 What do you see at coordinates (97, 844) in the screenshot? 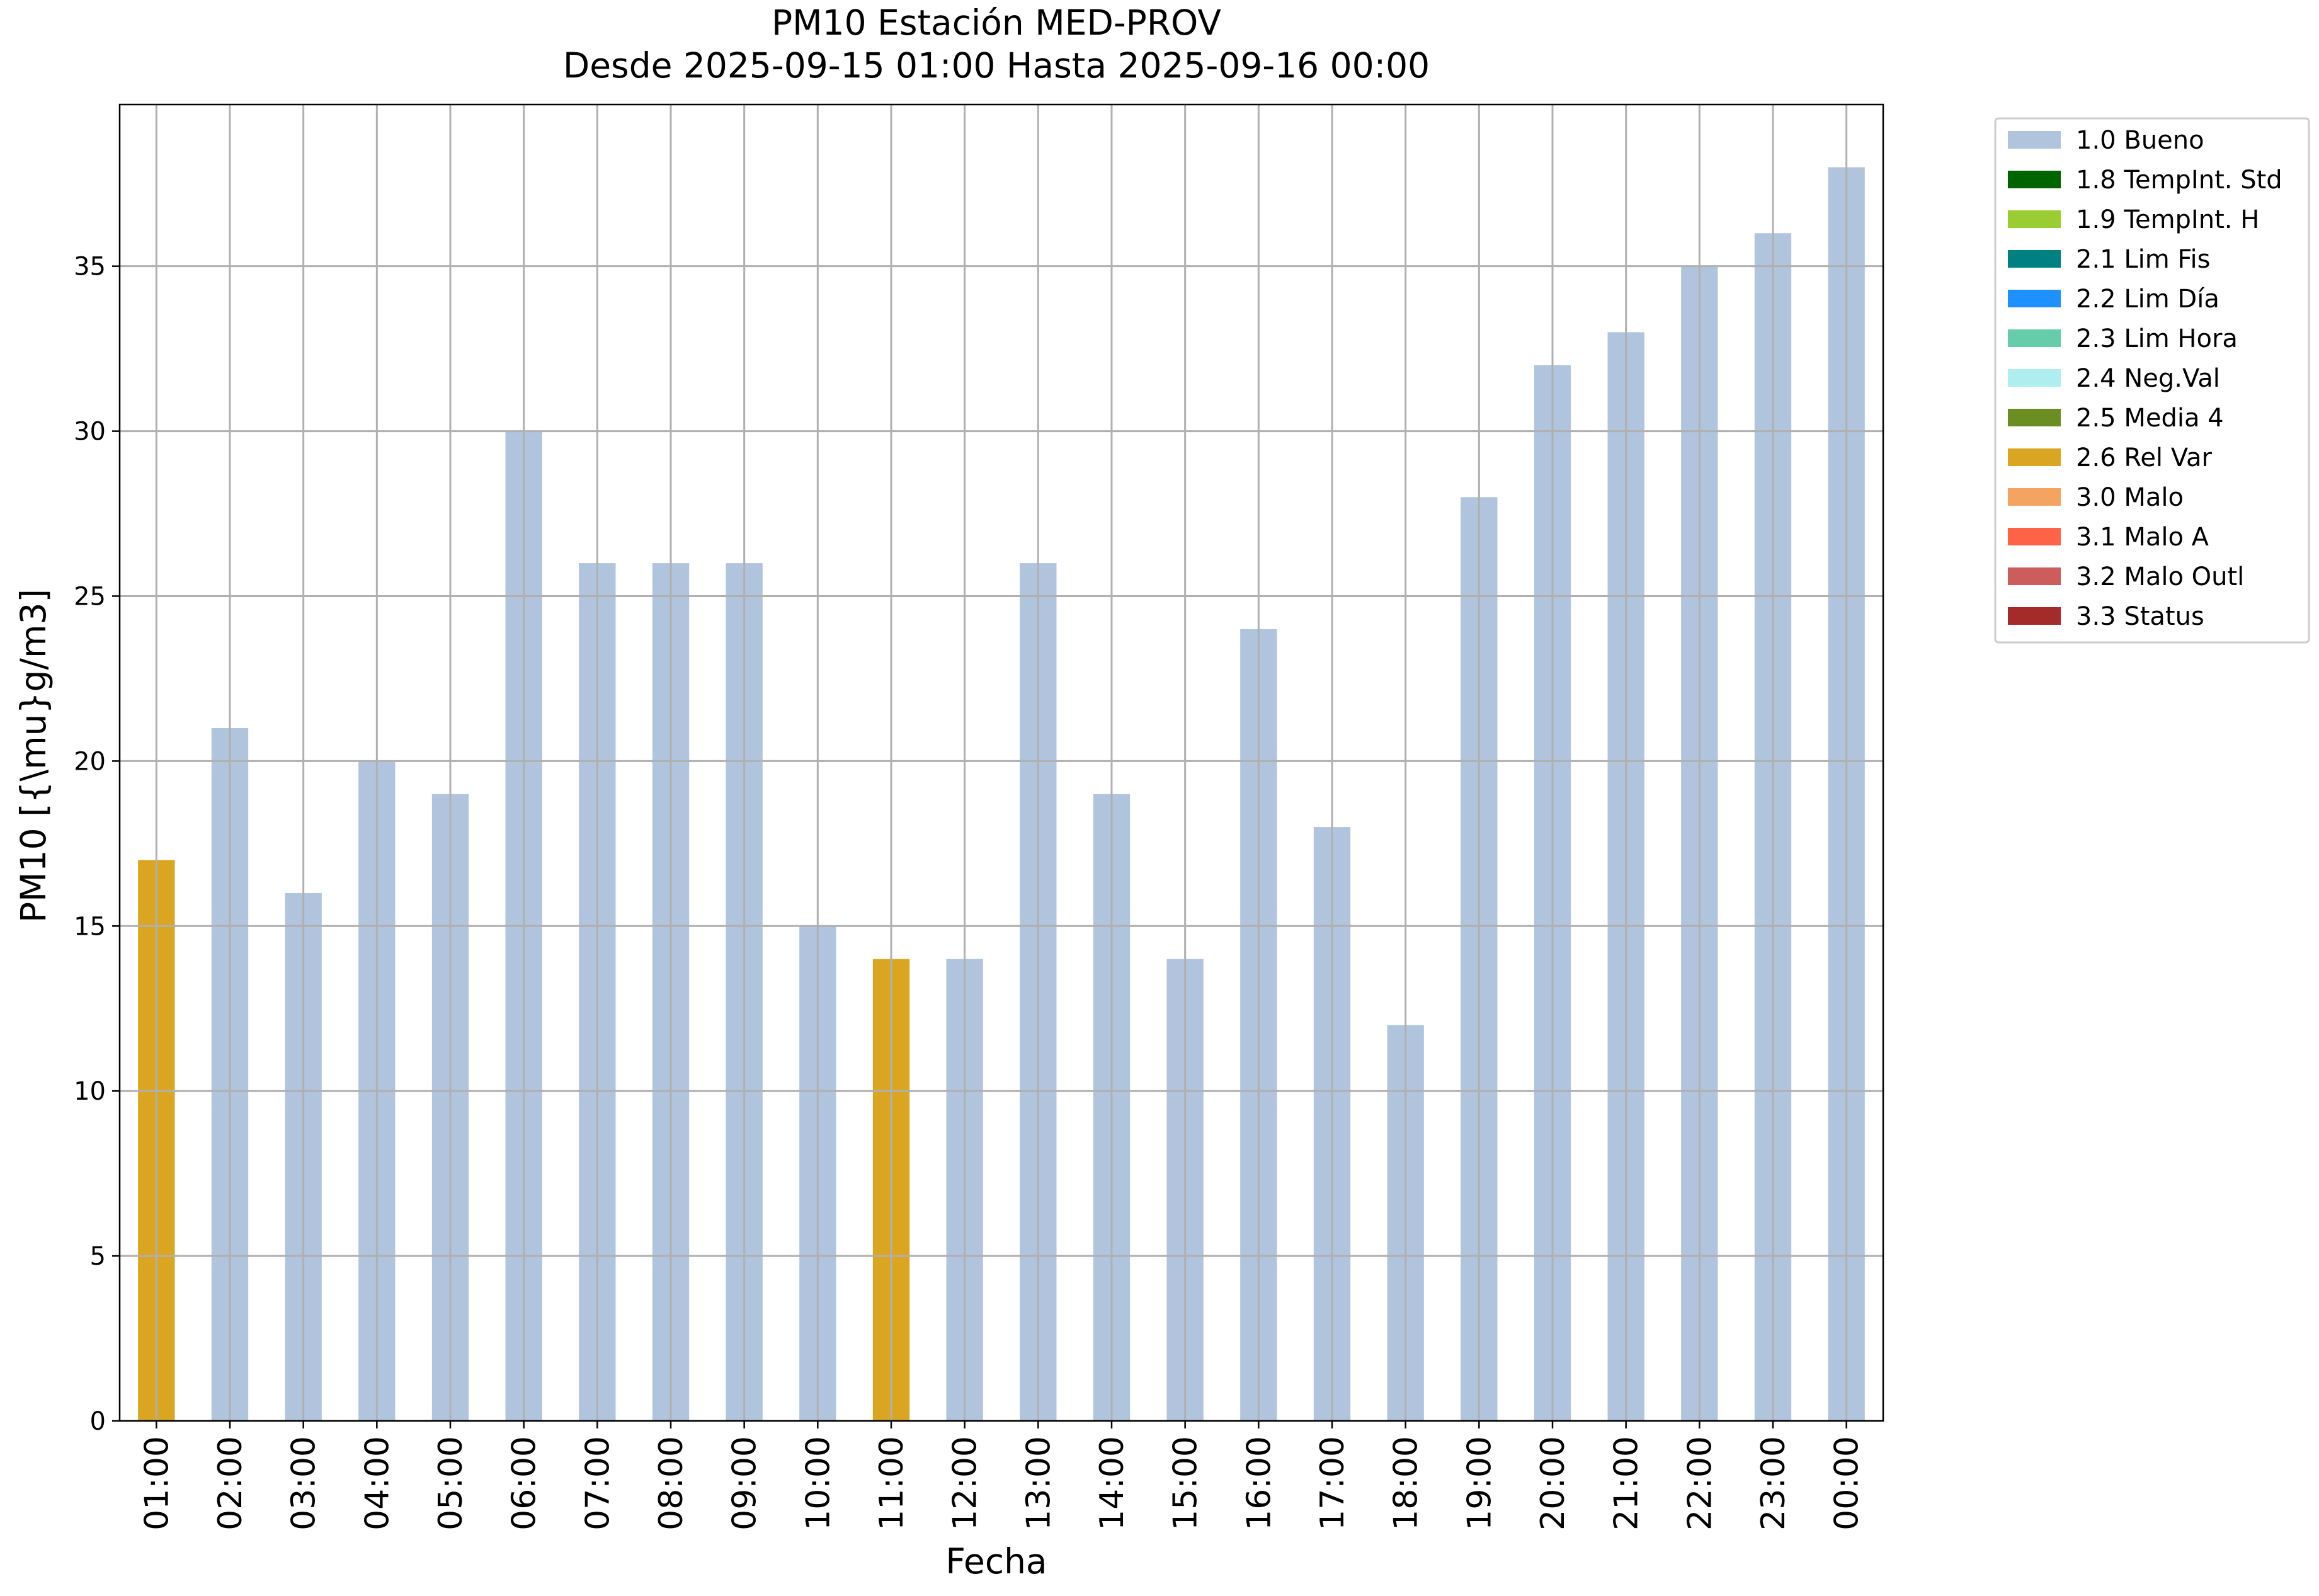
I see `y-axis-ticks: 0 5 10 15 20 25 30 35` at bounding box center [97, 844].